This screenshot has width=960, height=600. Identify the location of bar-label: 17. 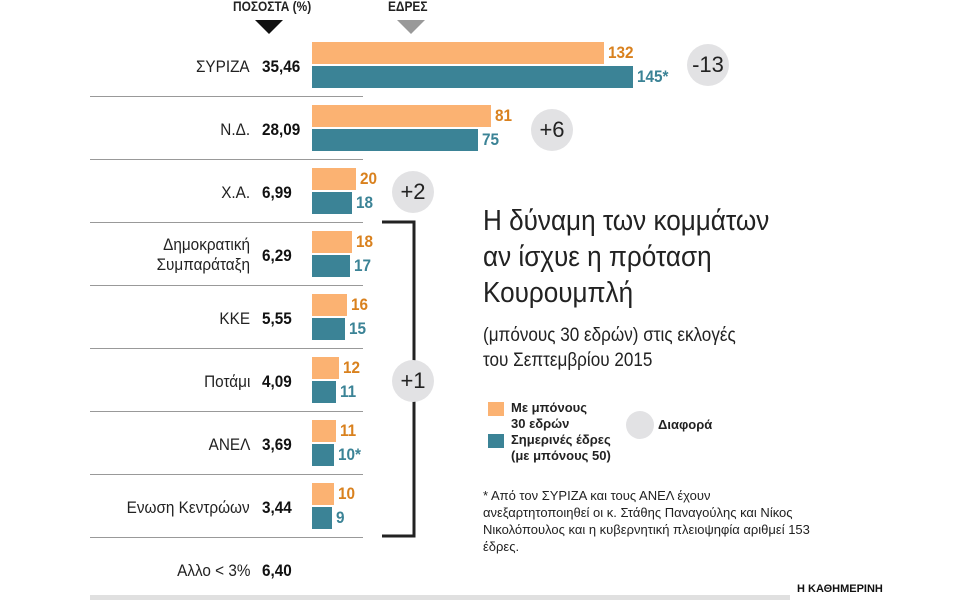
(362, 265).